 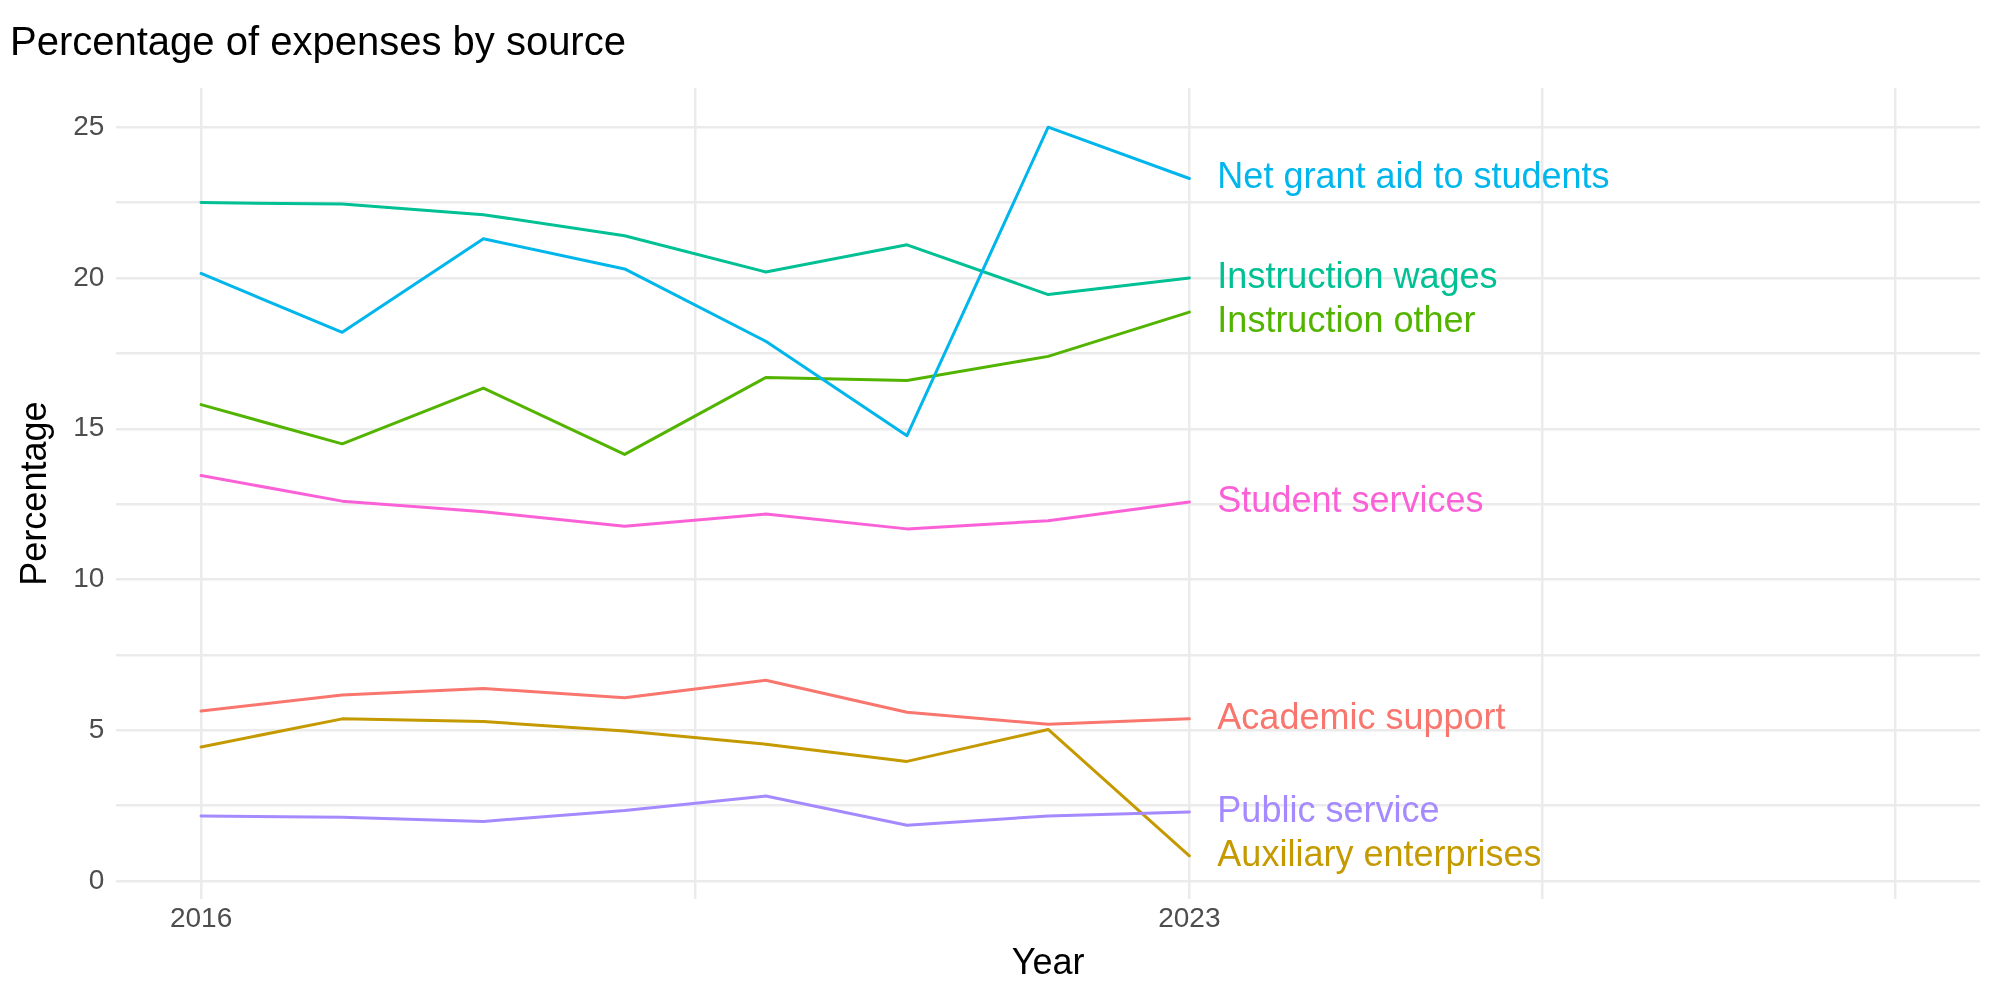 What do you see at coordinates (318, 41) in the screenshot?
I see `chart-title: Percentage of expenses by source` at bounding box center [318, 41].